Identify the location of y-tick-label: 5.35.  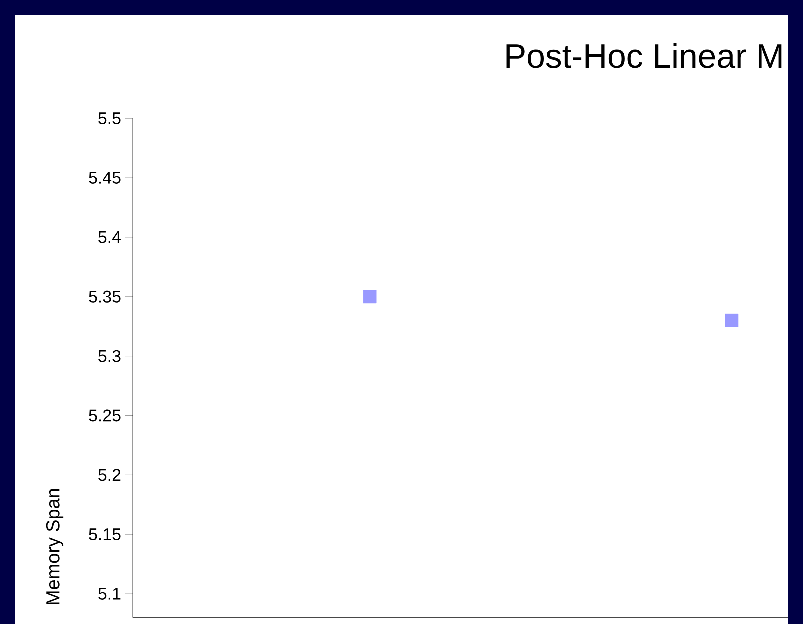
(105, 296).